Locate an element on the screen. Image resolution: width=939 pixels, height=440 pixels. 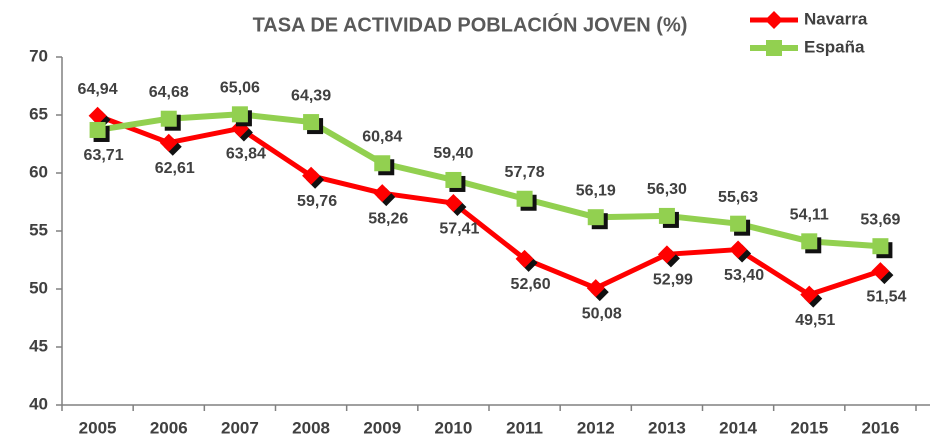
x-tick-label: 2009 is located at coordinates (382, 427).